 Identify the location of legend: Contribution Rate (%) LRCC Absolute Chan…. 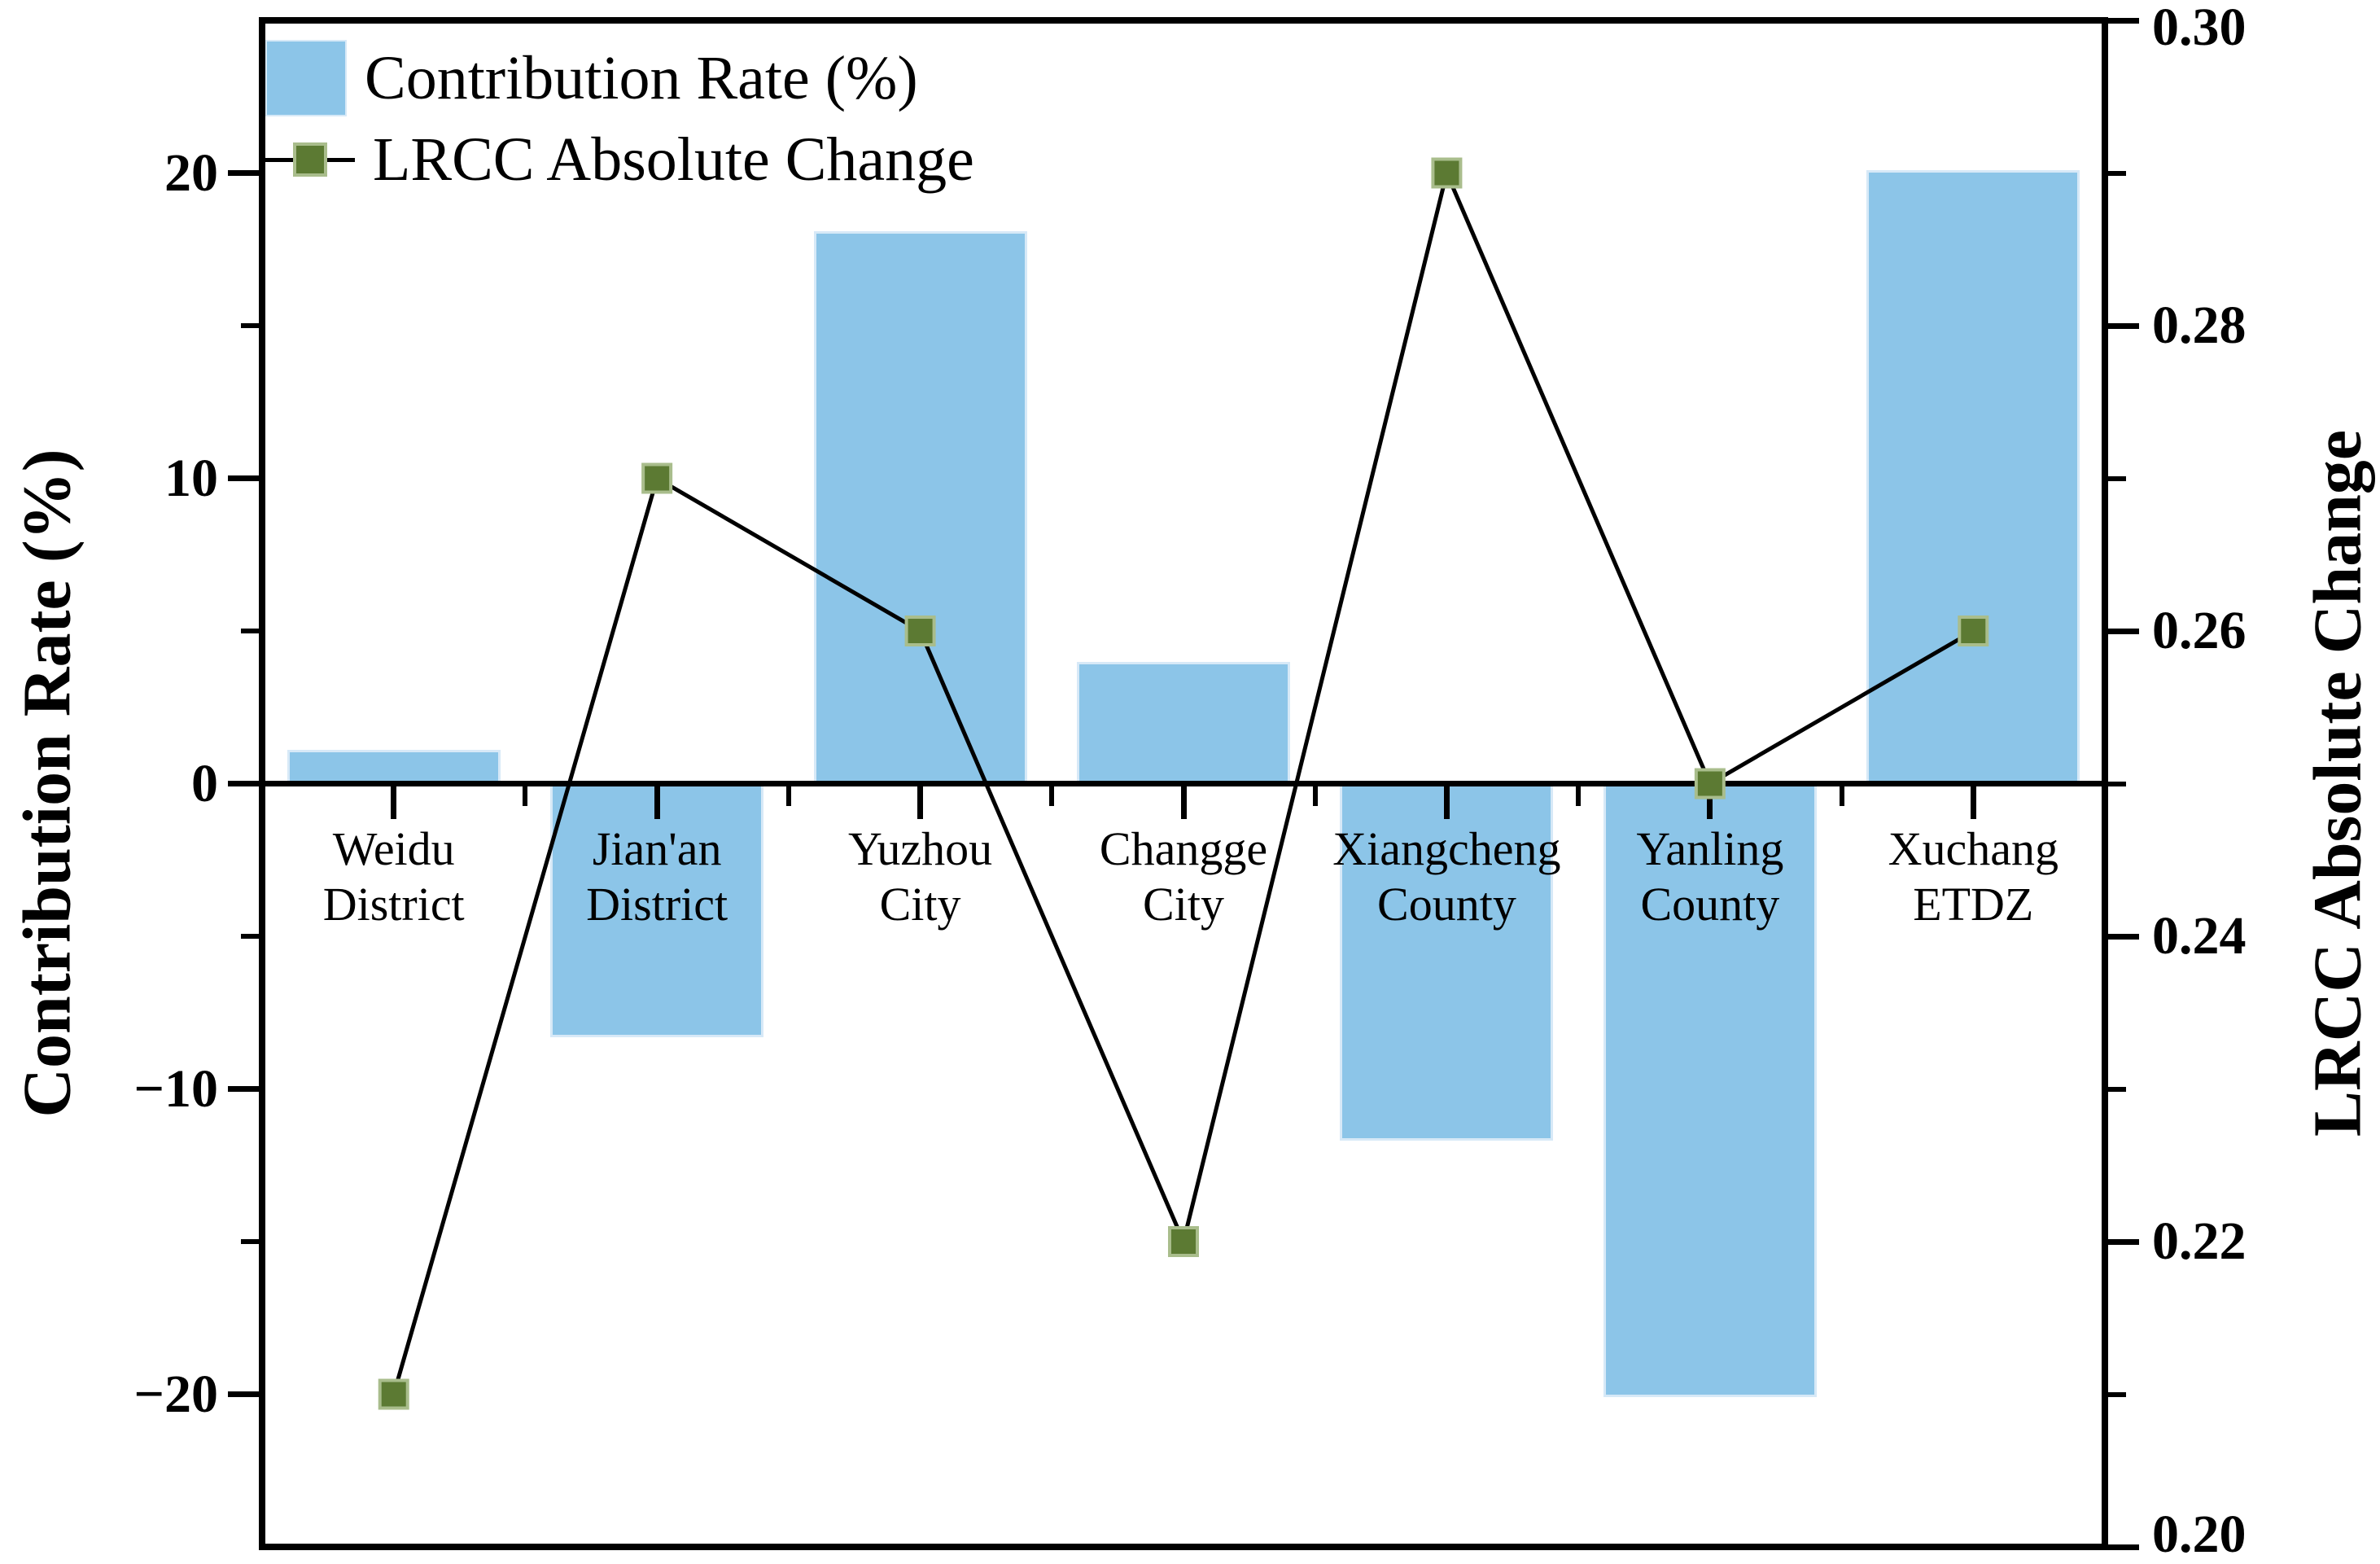
(619, 118).